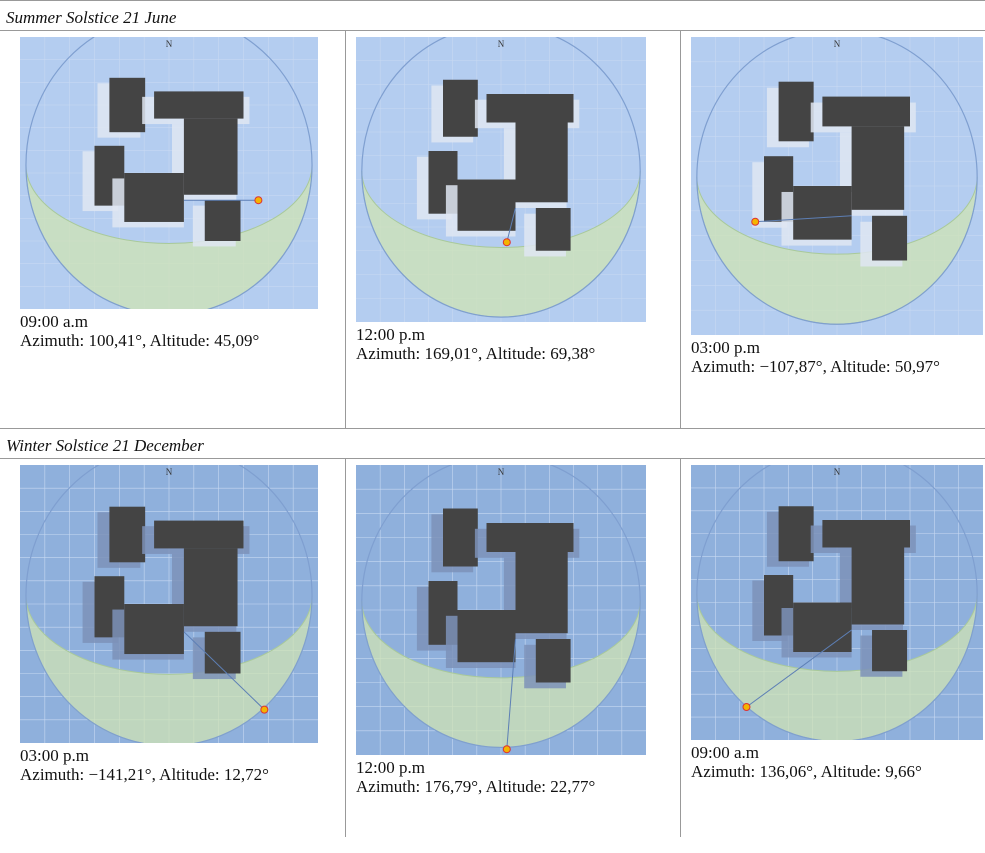 The height and width of the screenshot is (853, 985). What do you see at coordinates (144, 774) in the screenshot?
I see `caption-text: Azimuth: −141,21°, Altitude: 12,72°` at bounding box center [144, 774].